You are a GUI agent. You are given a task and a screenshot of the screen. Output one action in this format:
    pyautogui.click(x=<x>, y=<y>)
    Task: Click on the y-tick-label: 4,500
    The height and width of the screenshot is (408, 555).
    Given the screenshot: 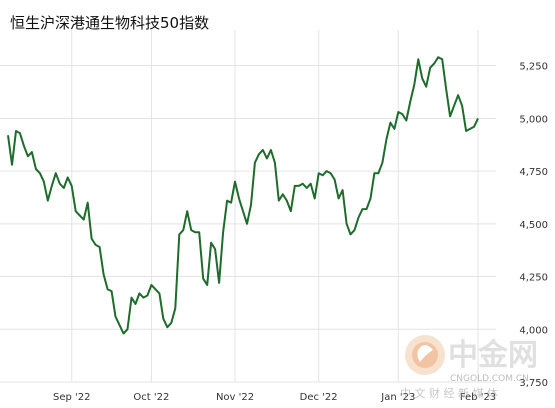 What is the action you would take?
    pyautogui.click(x=533, y=225)
    